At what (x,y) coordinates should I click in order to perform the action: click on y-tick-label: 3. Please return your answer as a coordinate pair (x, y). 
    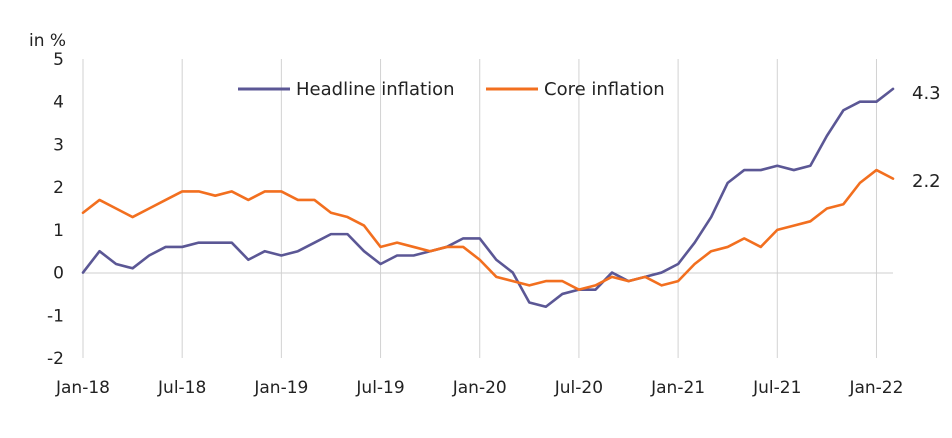
    Looking at the image, I should click on (58, 145).